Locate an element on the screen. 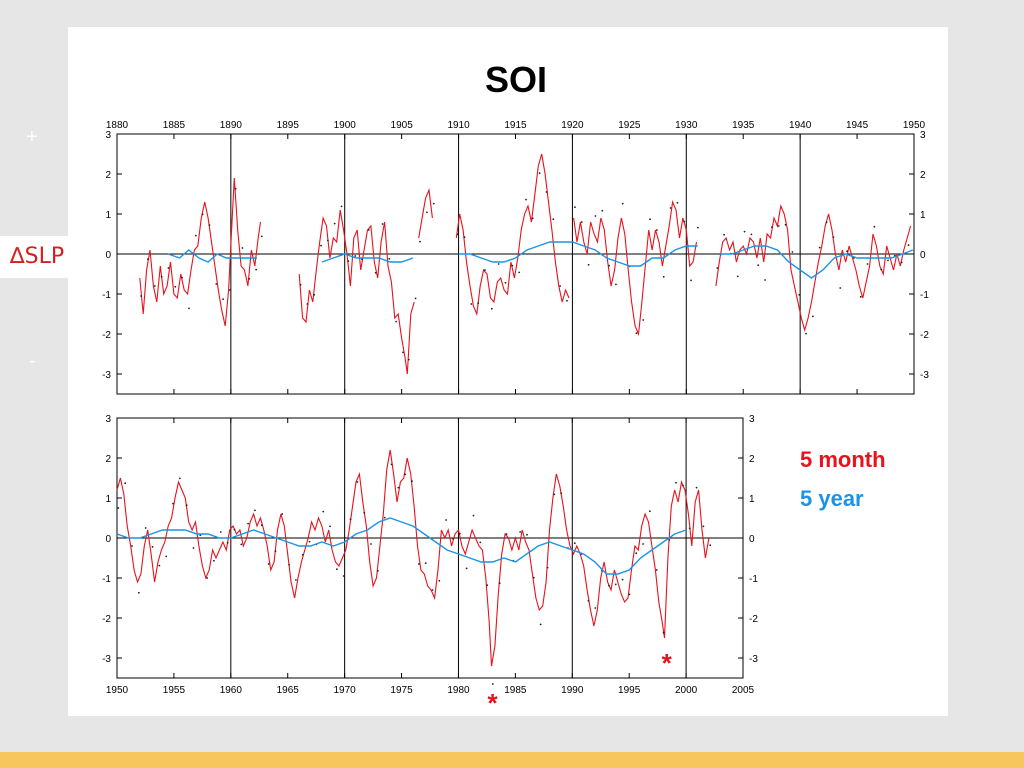  x-tick-label-1960: 1960 is located at coordinates (231, 690).